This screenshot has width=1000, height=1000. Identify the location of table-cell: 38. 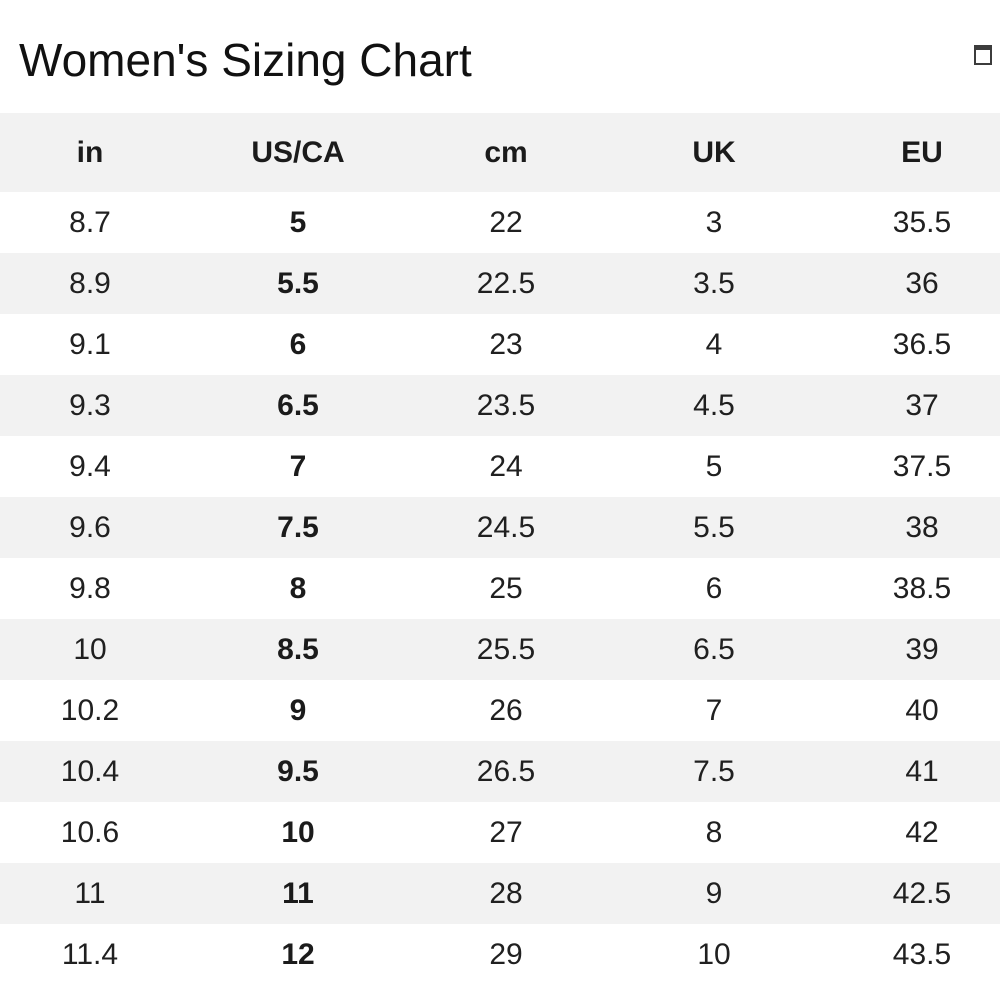
(922, 527).